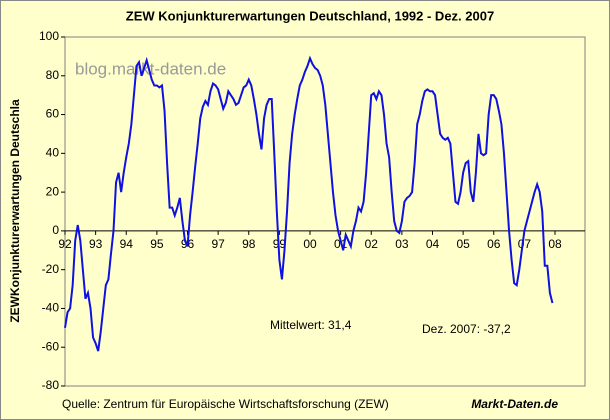  I want to click on annotation: Dez. 2007: -37,2, so click(466, 329).